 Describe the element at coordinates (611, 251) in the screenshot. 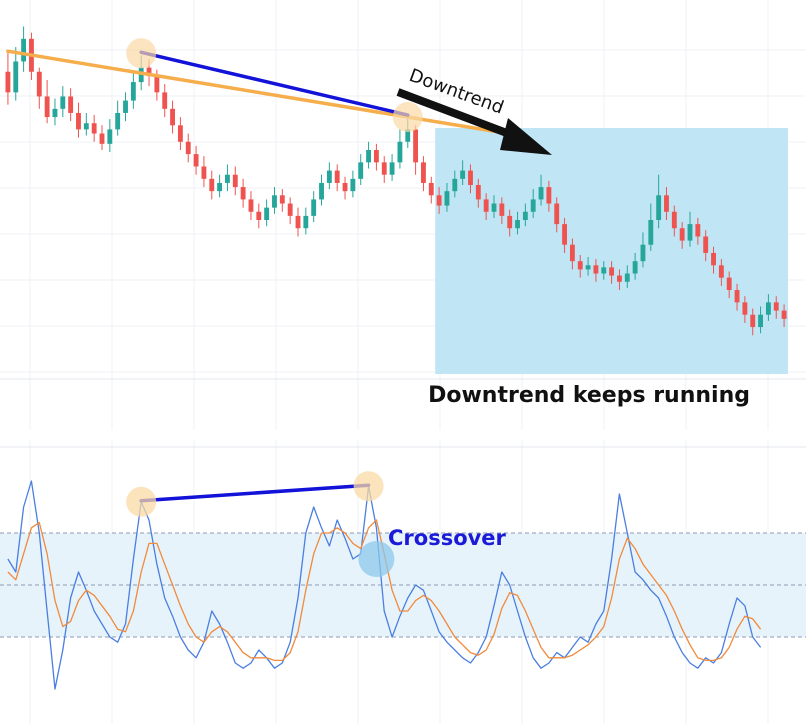

I see `continuation-zone` at that location.